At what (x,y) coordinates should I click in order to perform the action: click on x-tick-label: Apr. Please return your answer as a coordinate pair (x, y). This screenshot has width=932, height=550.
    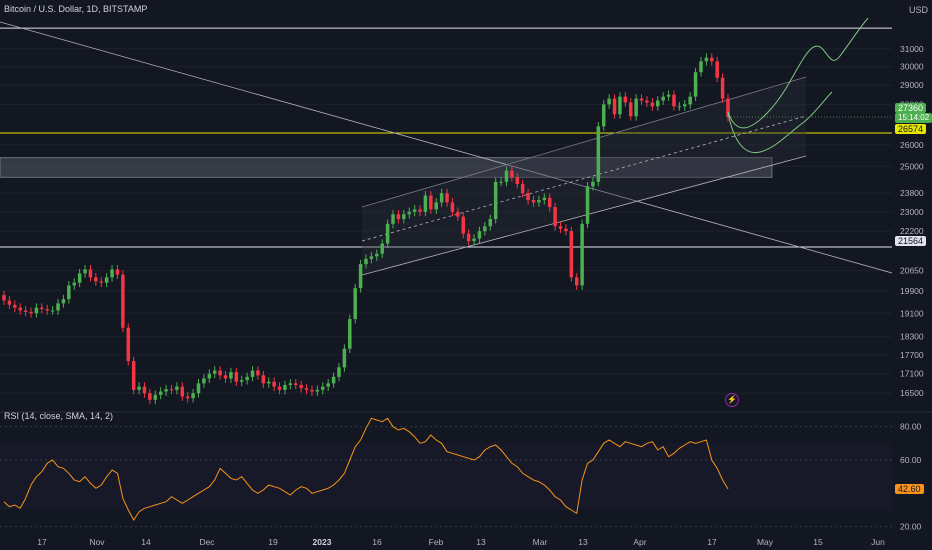
    Looking at the image, I should click on (639, 542).